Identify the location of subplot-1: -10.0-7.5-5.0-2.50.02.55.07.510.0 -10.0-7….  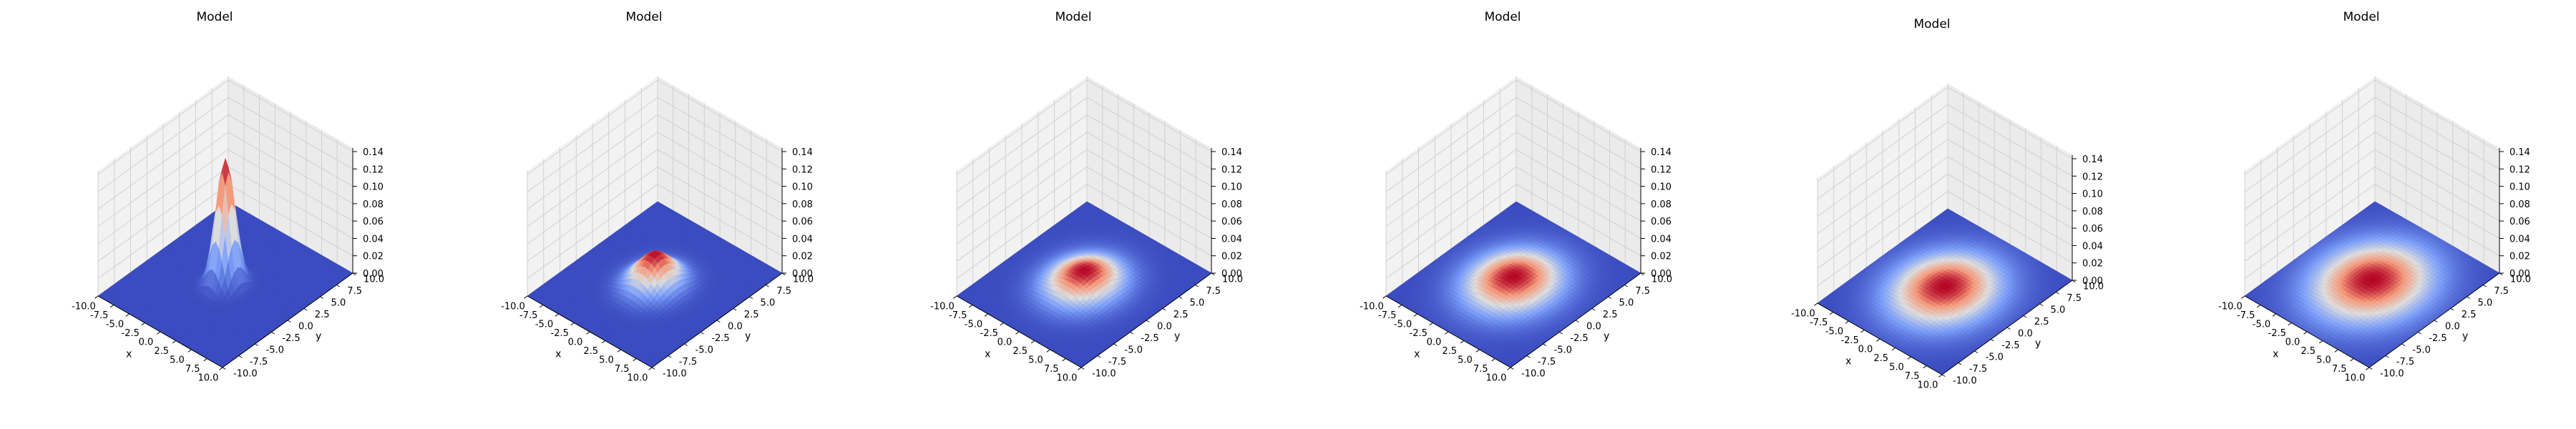
(228, 197).